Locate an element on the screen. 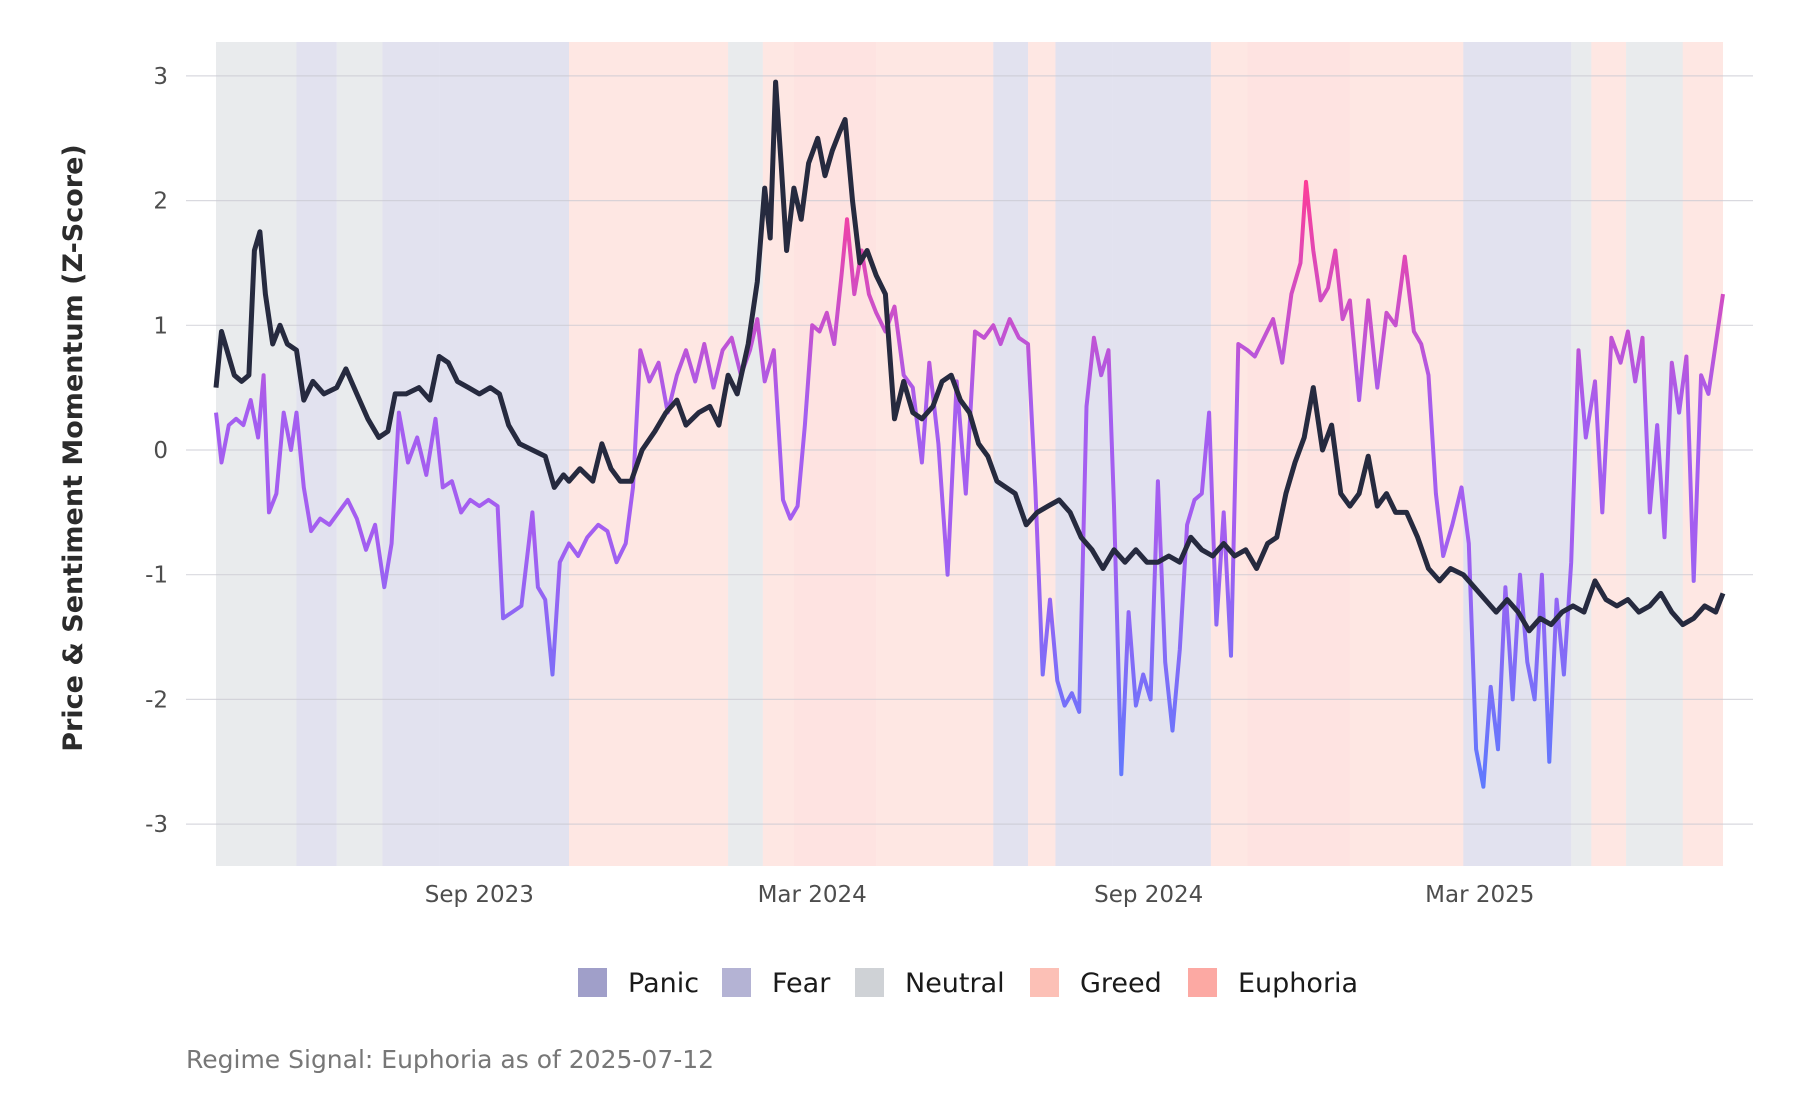 This screenshot has width=1800, height=1100. legend-label-fear: Fear is located at coordinates (801, 983).